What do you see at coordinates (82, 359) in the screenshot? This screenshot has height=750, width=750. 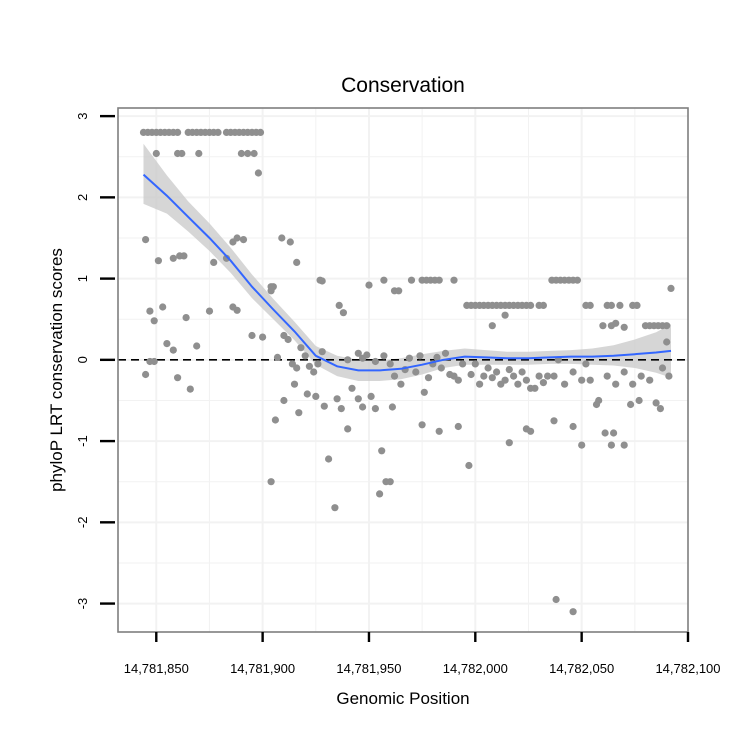 I see `y-tick-label: 0` at bounding box center [82, 359].